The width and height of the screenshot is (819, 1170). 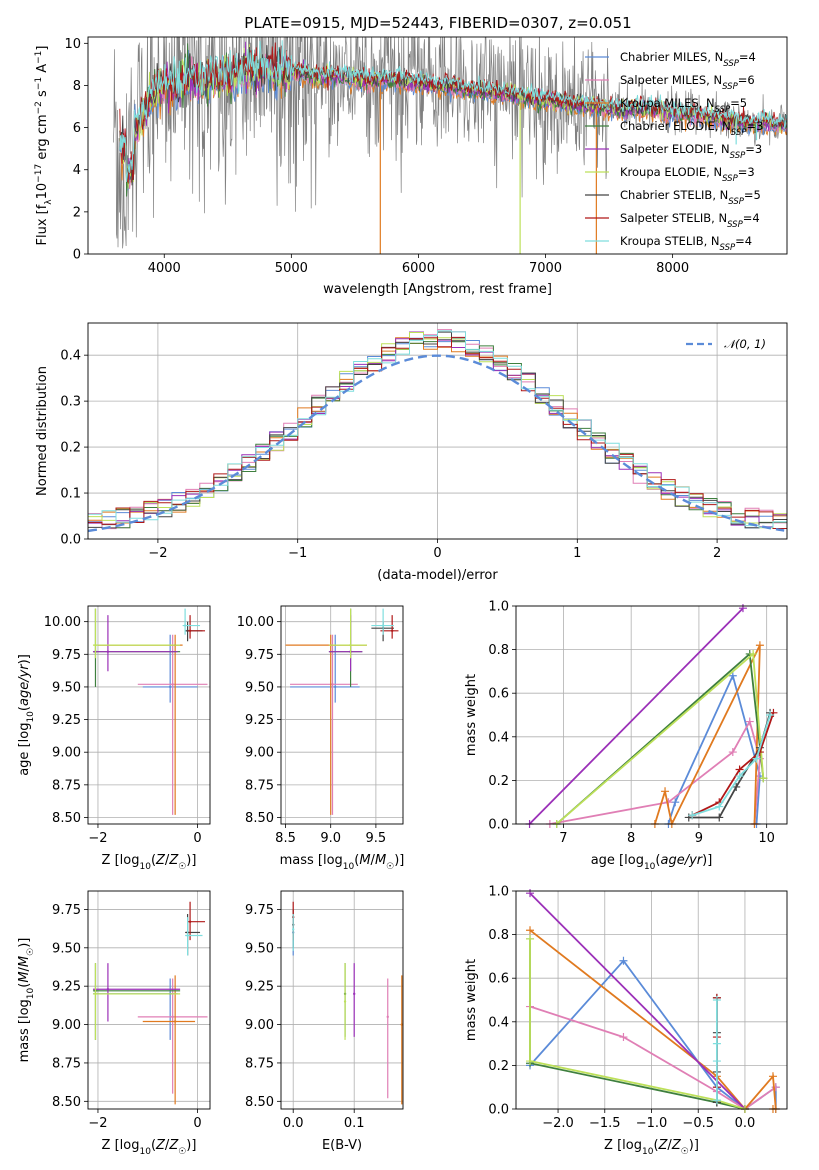 What do you see at coordinates (376, 838) in the screenshot?
I see `x-tick-label: 9.5` at bounding box center [376, 838].